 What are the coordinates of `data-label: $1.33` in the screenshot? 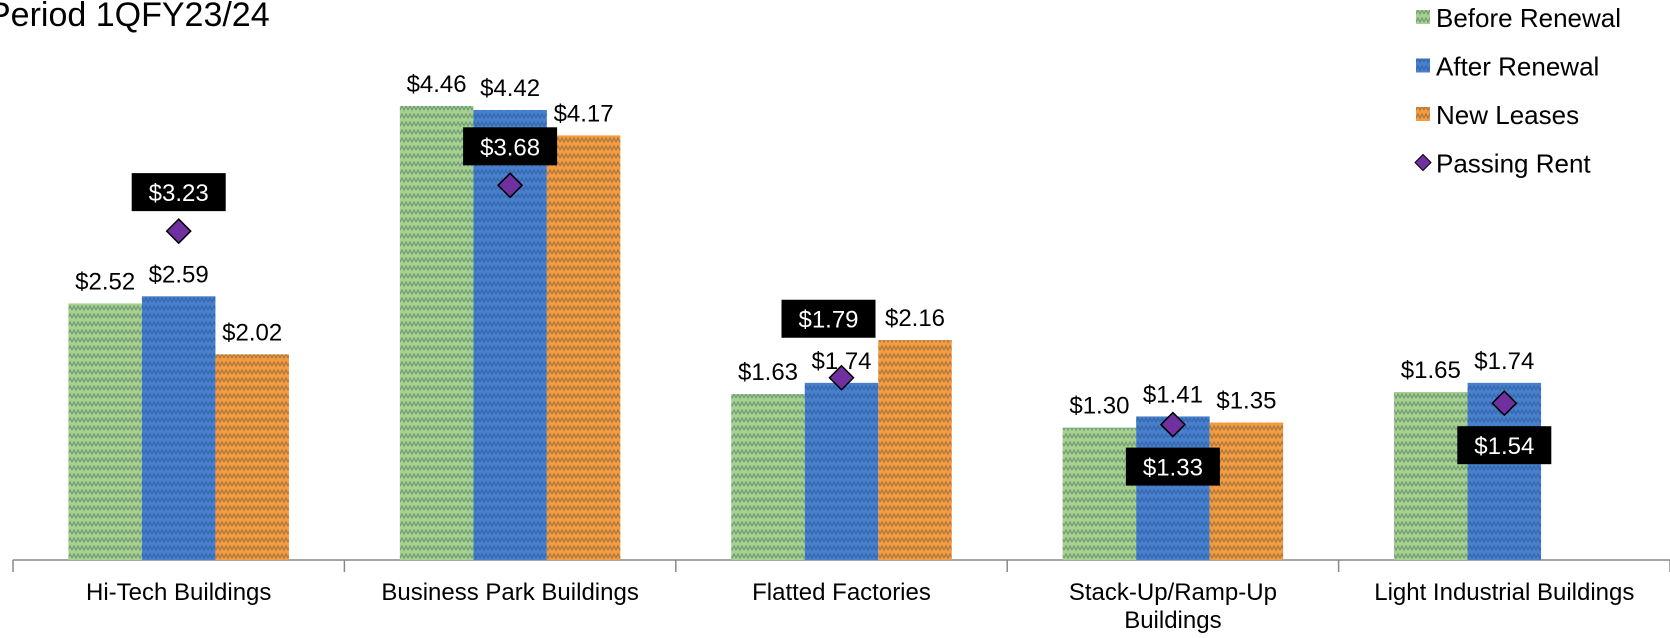 It's located at (1173, 468).